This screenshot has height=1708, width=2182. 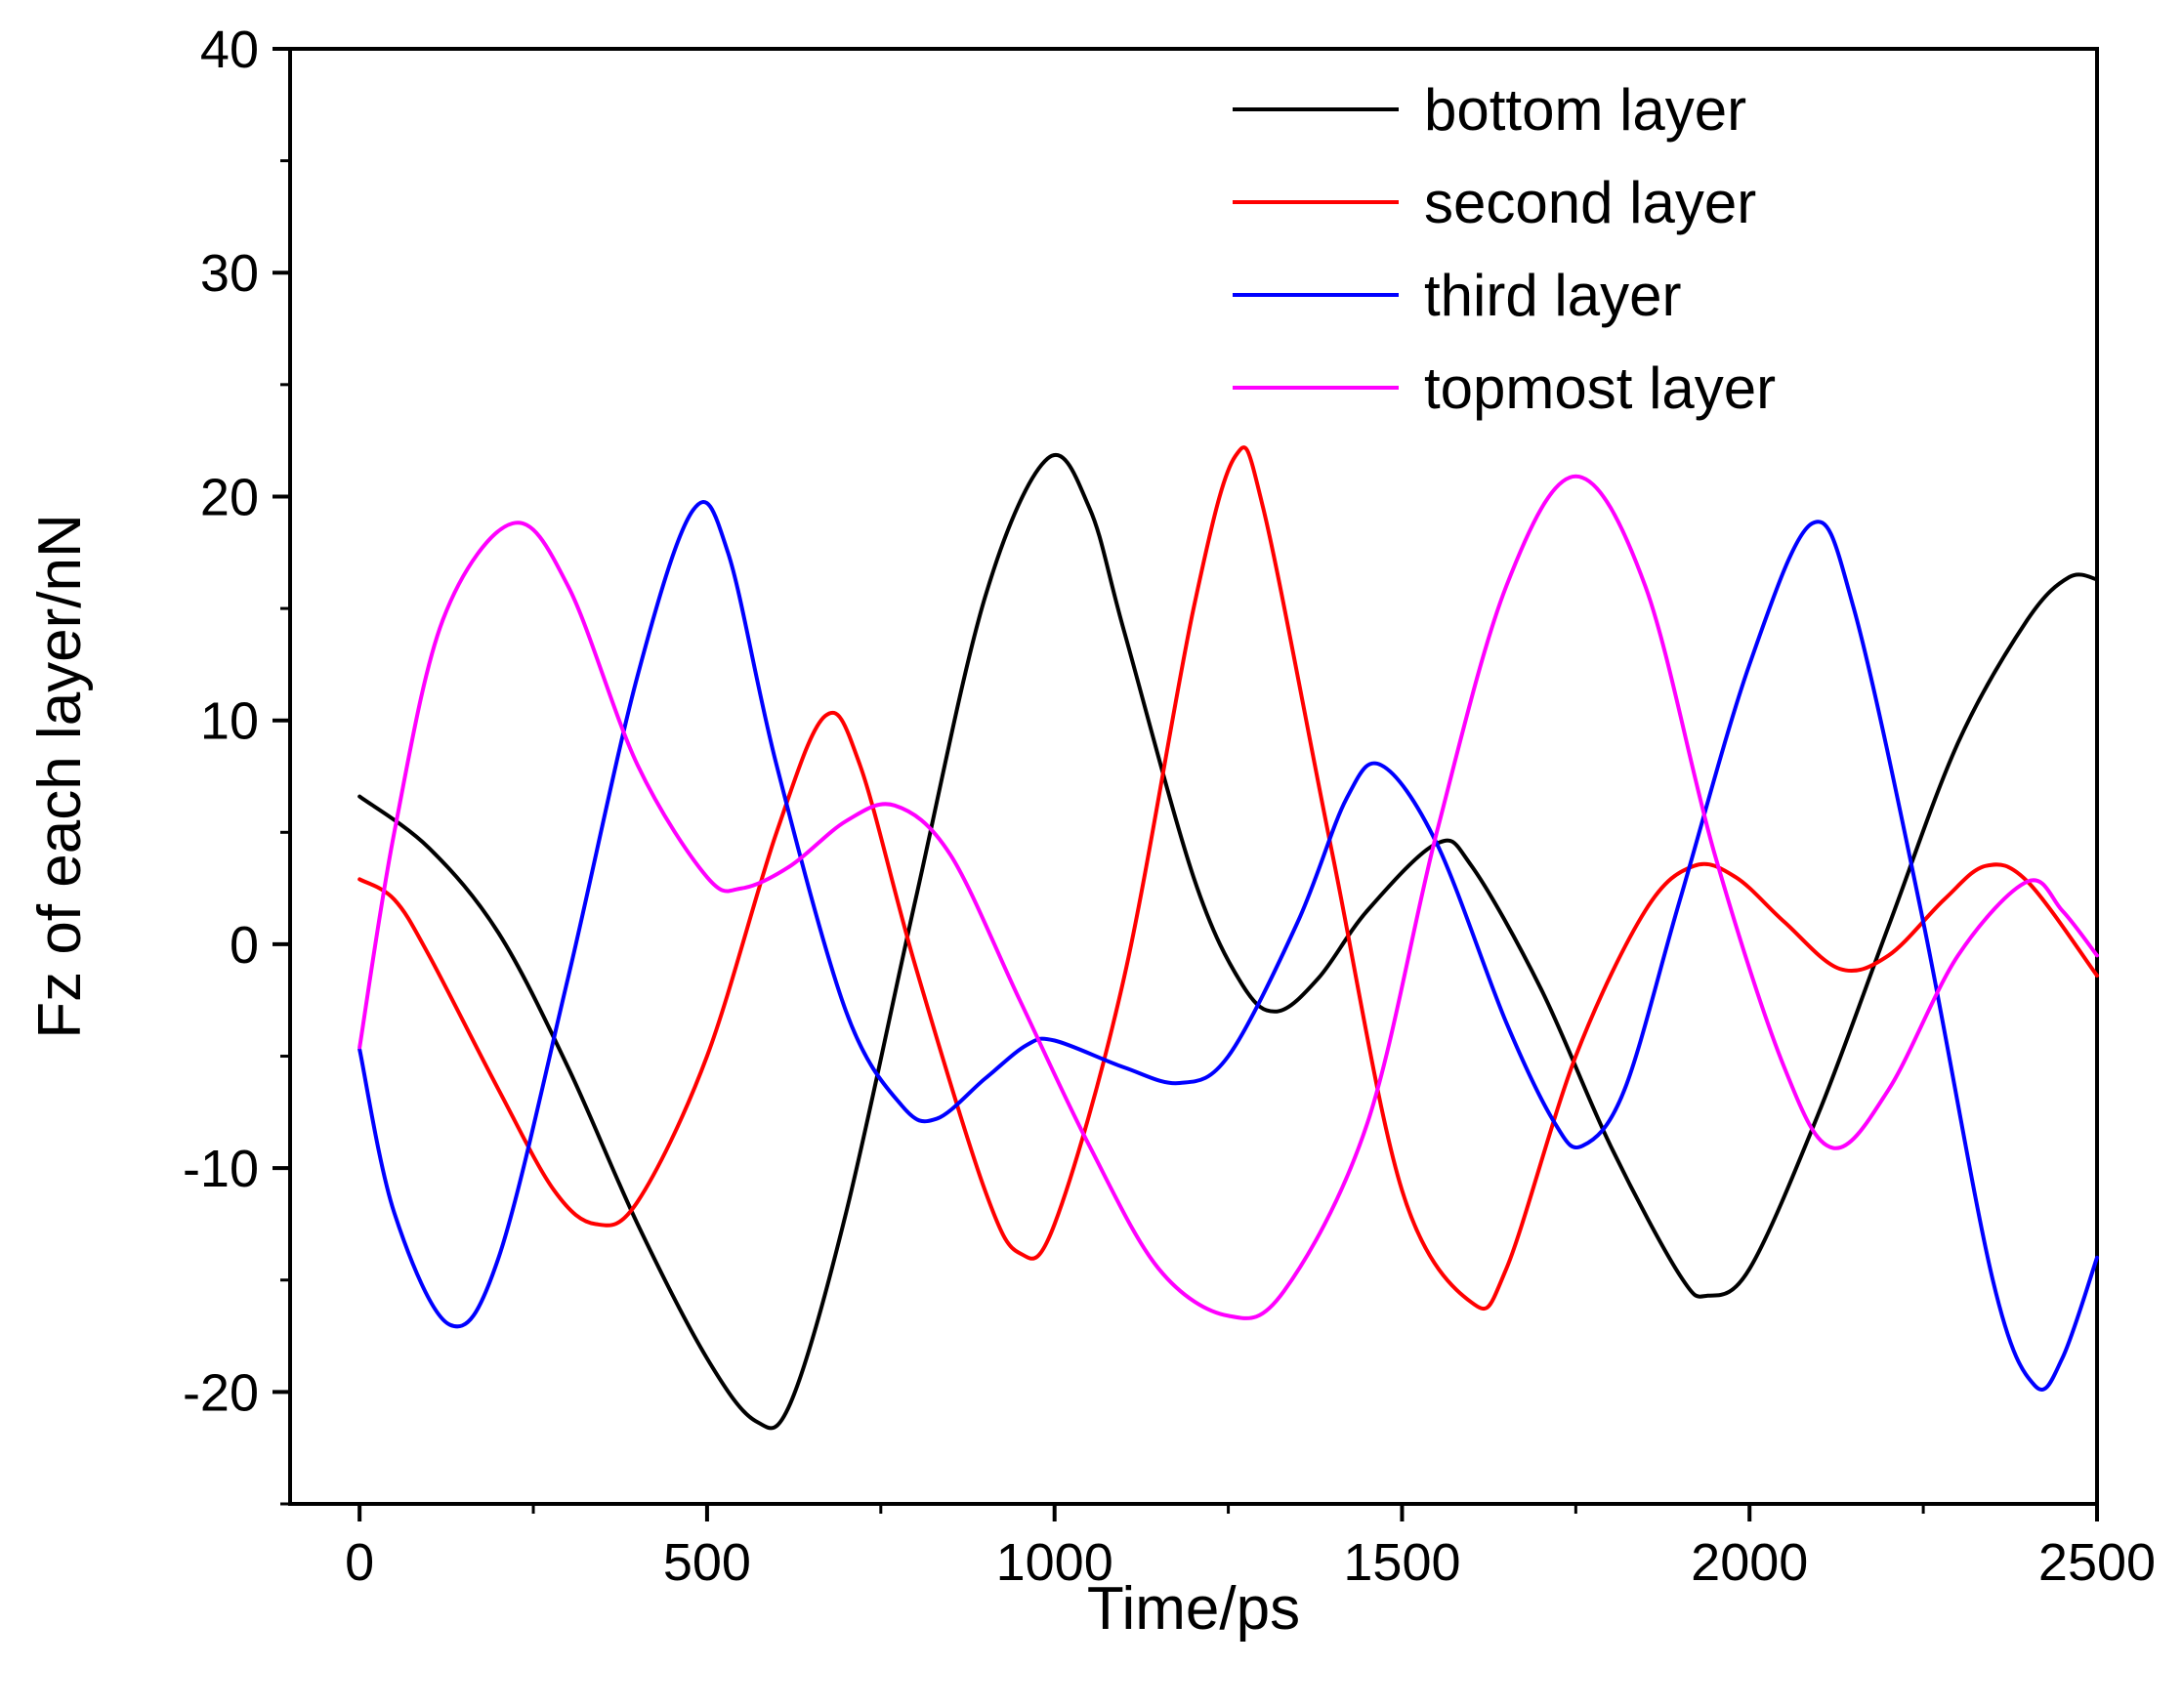 What do you see at coordinates (229, 50) in the screenshot?
I see `y-tick-label: 40` at bounding box center [229, 50].